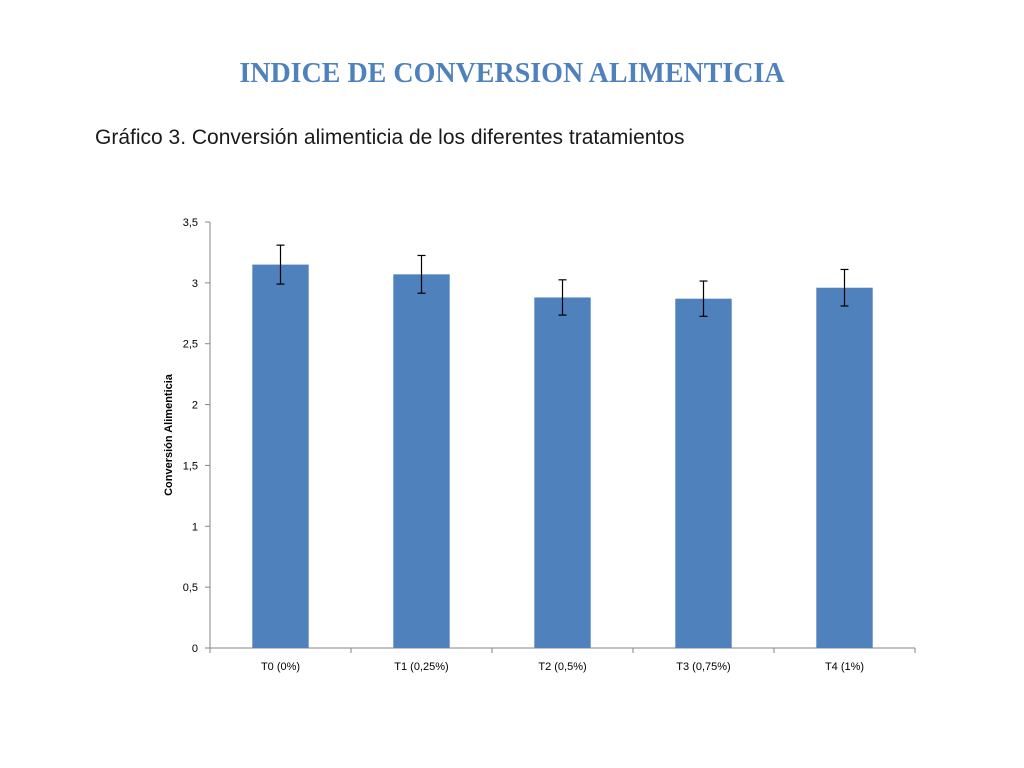 Image resolution: width=1024 pixels, height=768 pixels. Describe the element at coordinates (195, 527) in the screenshot. I see `y-tick-label: 1` at that location.